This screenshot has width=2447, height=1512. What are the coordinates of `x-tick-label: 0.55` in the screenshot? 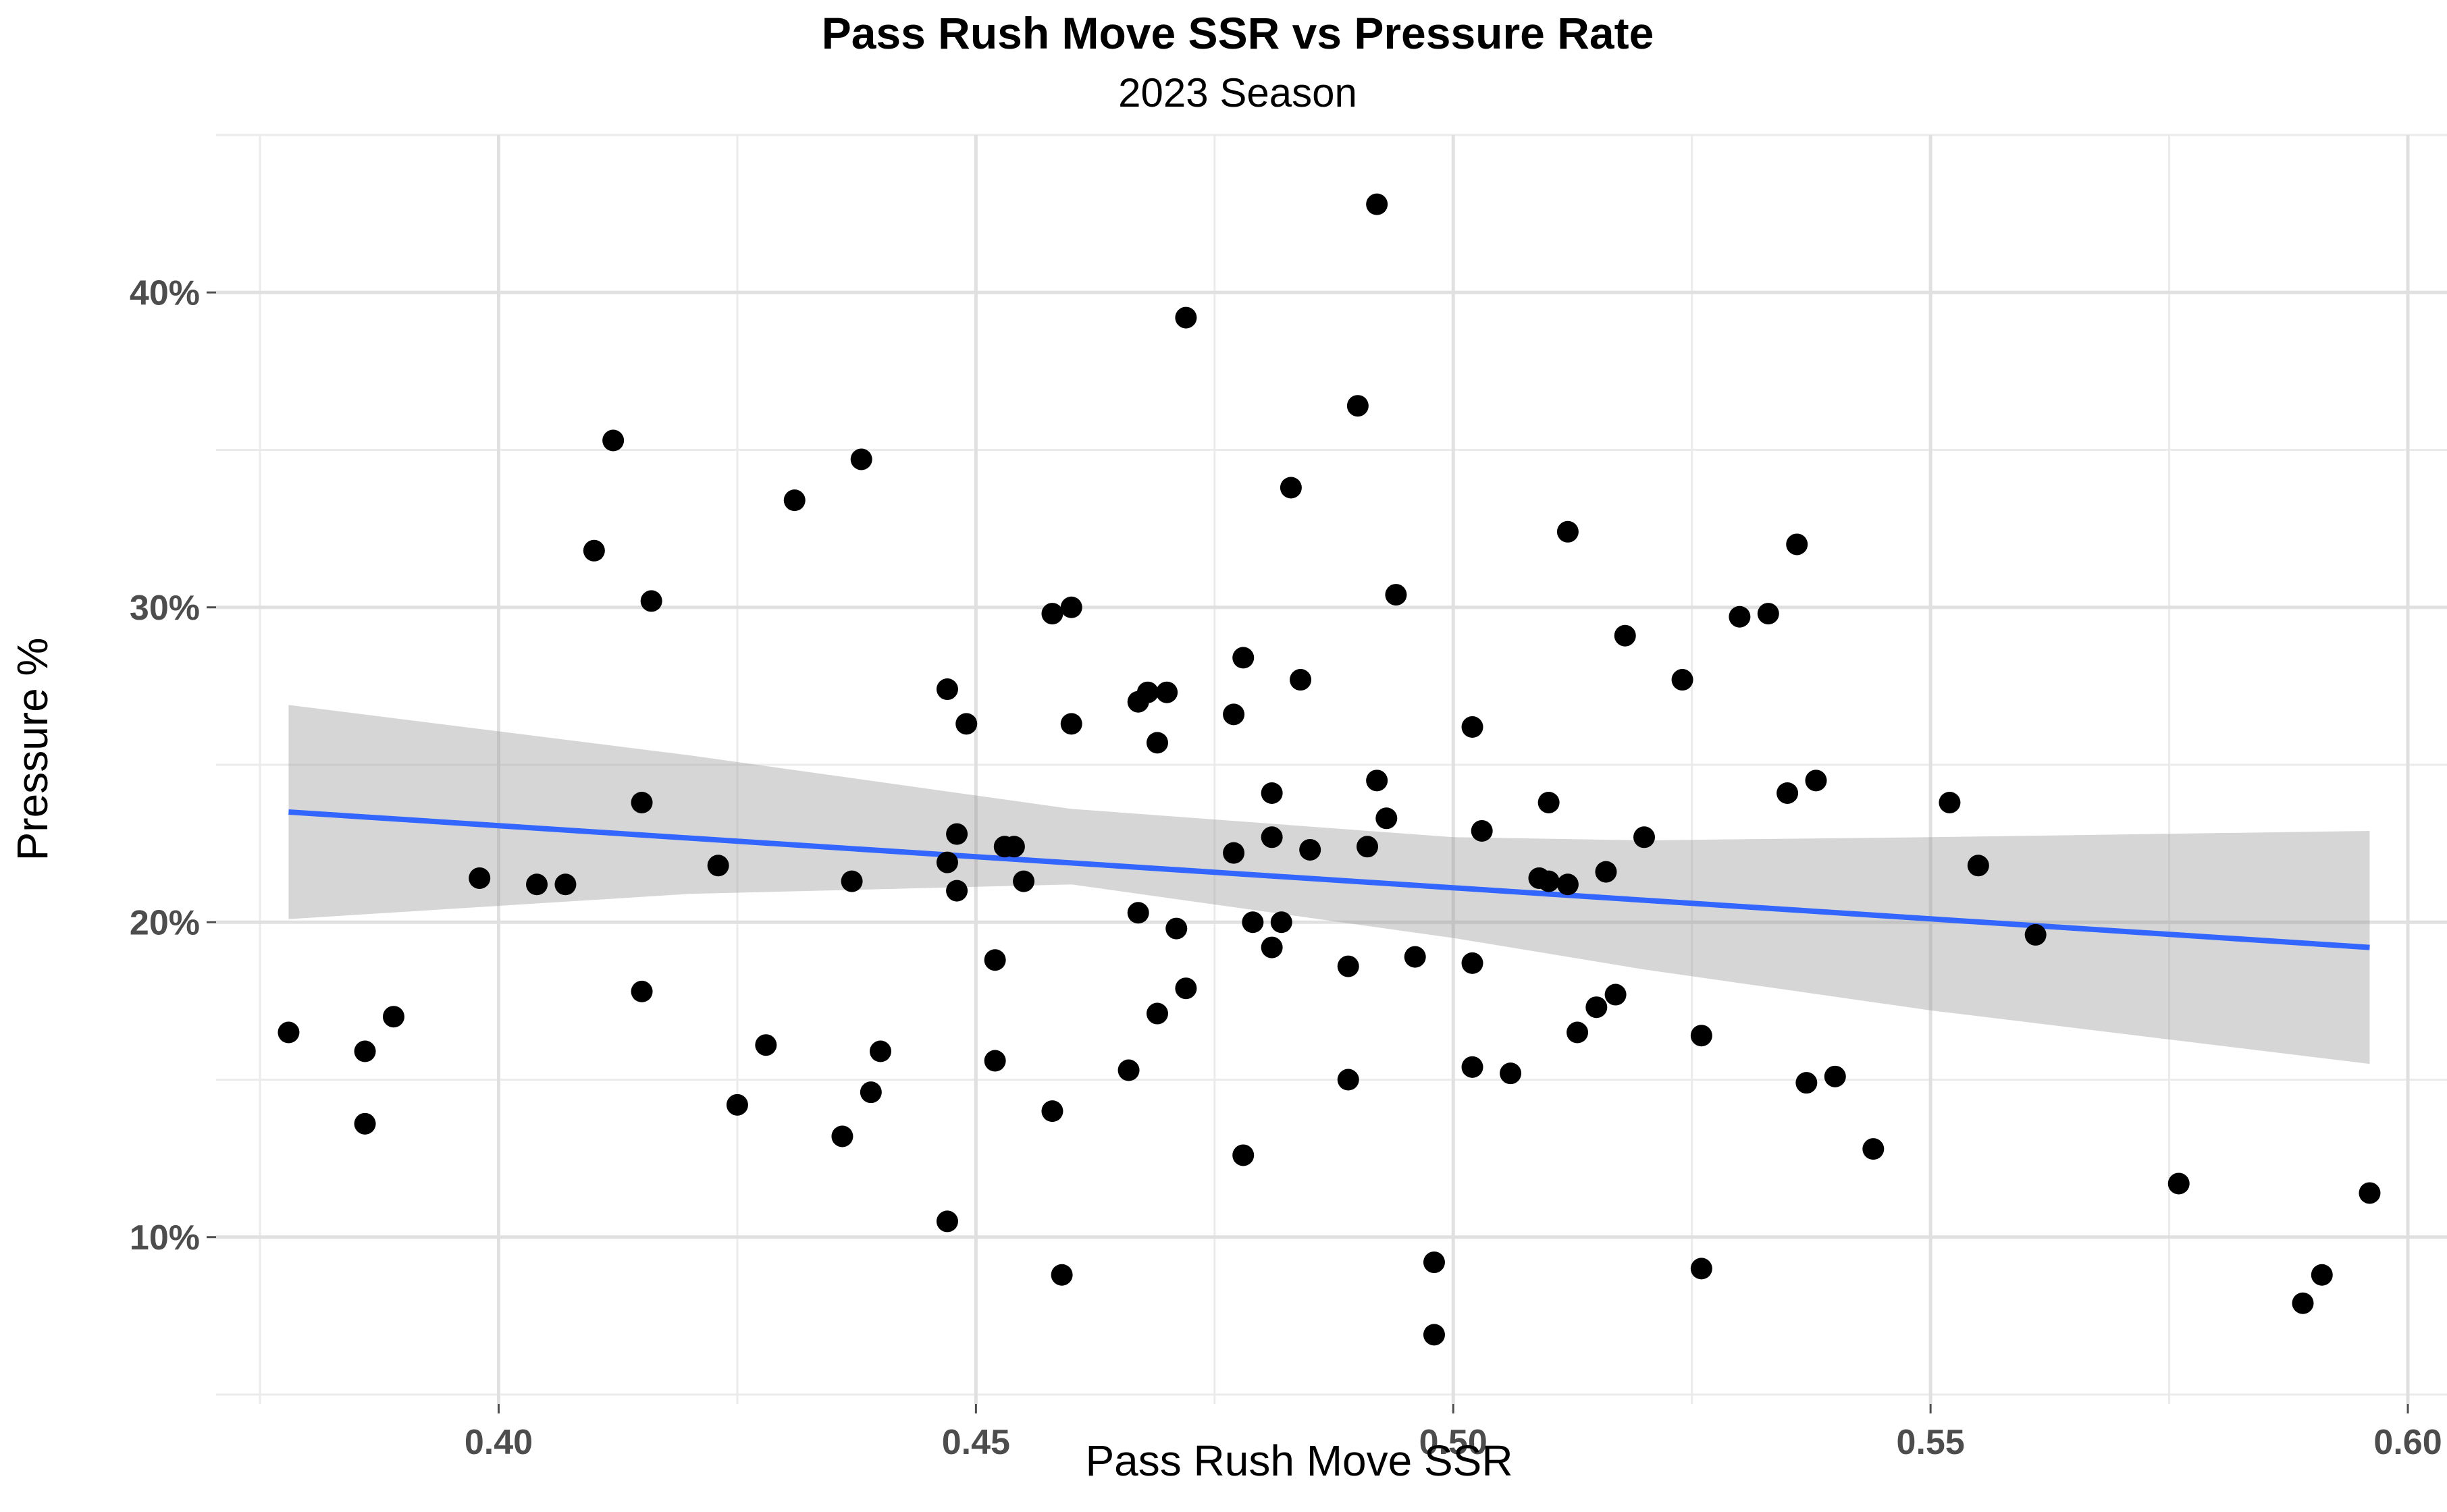 It's located at (1931, 1442).